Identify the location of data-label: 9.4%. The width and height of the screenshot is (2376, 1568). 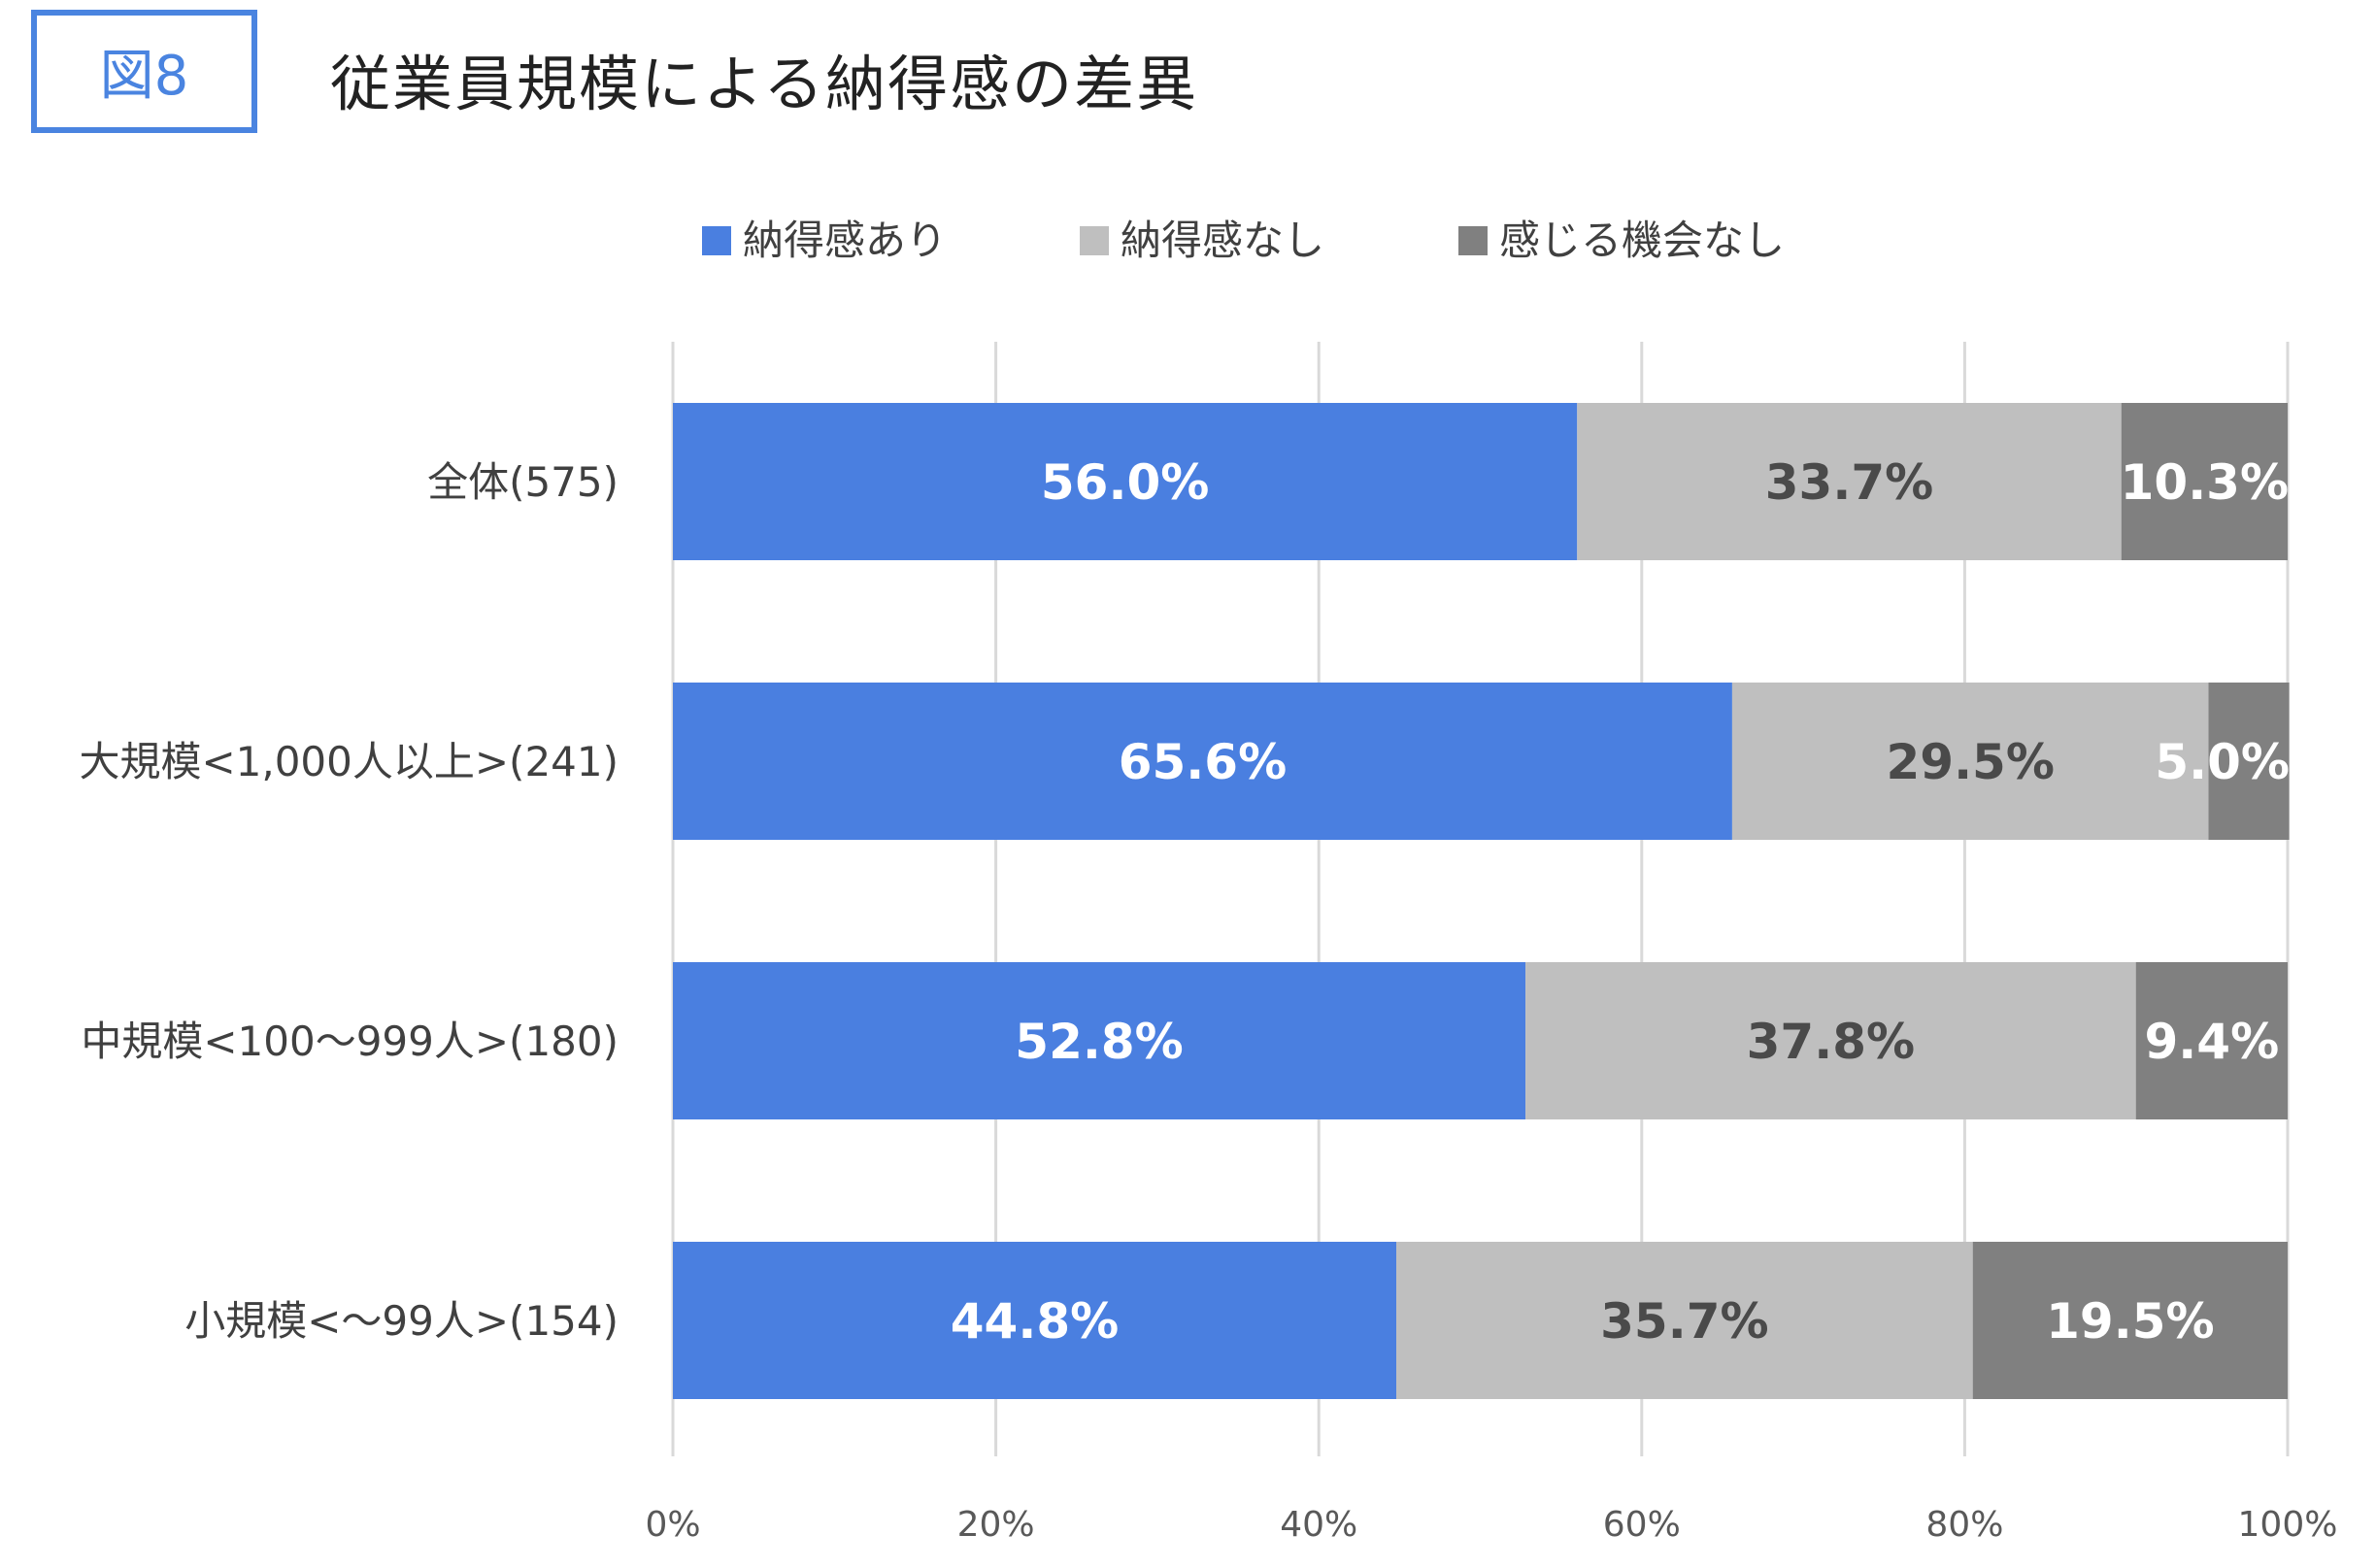
(2212, 1042).